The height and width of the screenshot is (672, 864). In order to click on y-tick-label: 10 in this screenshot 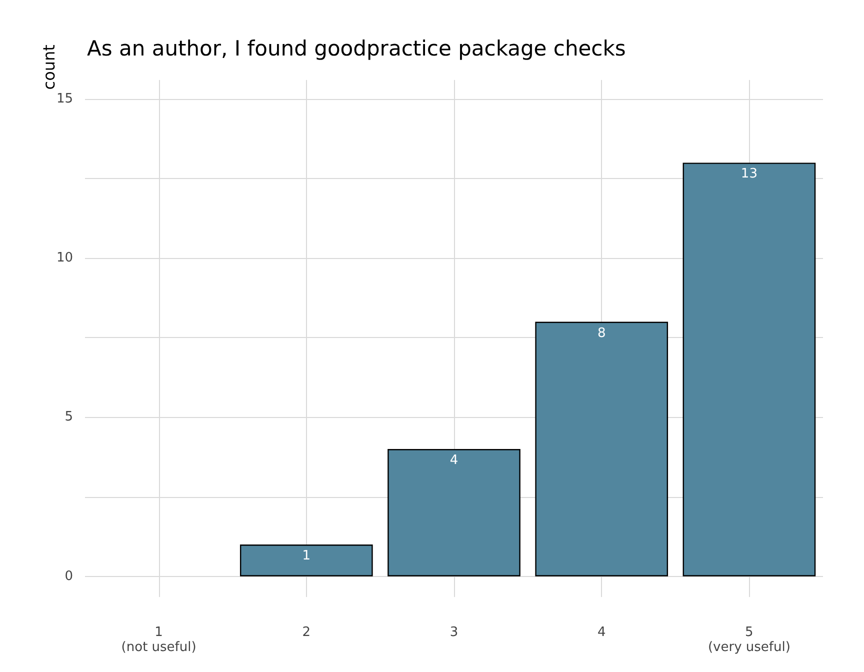, I will do `click(64, 258)`.